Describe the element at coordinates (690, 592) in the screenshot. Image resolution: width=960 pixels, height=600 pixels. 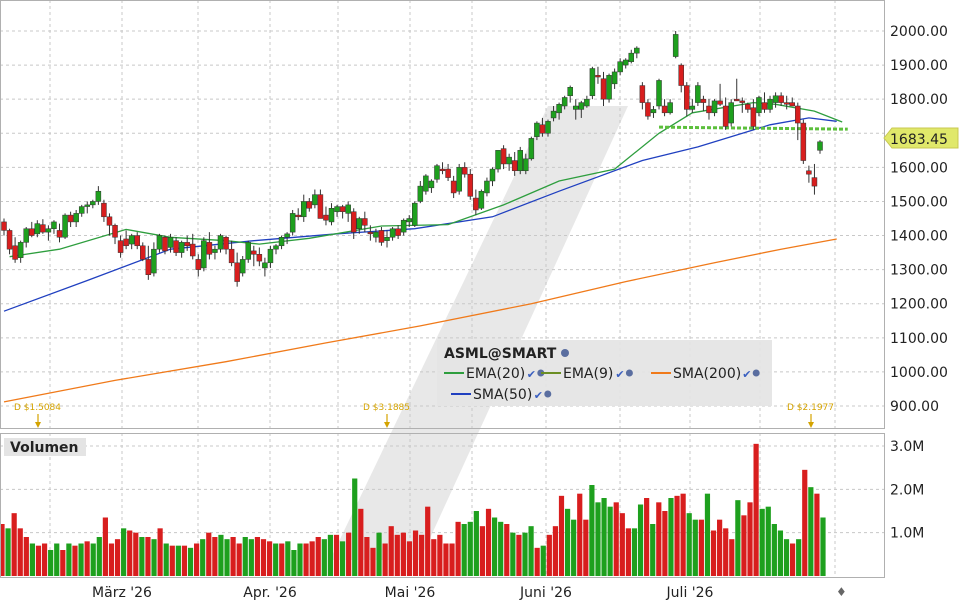
I see `time-tick-label: Juli '26` at that location.